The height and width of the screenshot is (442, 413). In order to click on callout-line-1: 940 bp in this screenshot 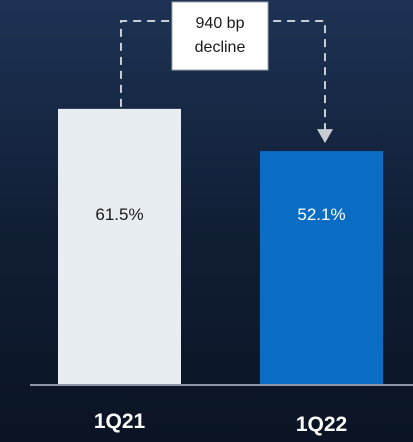, I will do `click(220, 23)`.